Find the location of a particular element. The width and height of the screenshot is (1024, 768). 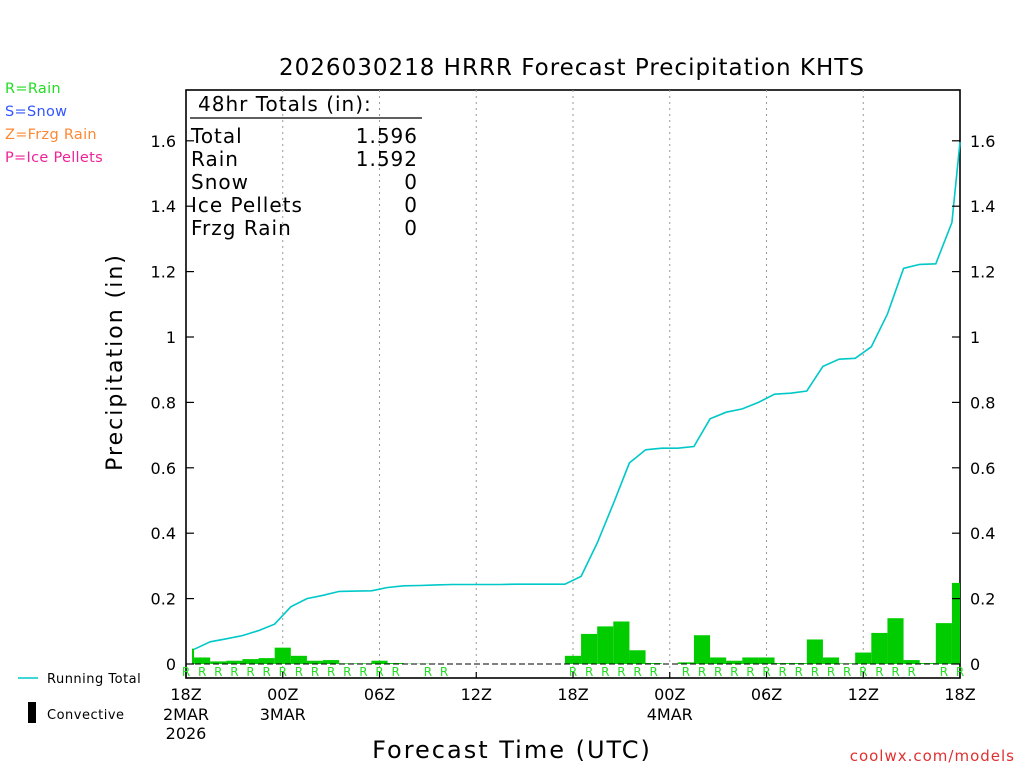

legend-running-total-label: Running Total is located at coordinates (94, 679).